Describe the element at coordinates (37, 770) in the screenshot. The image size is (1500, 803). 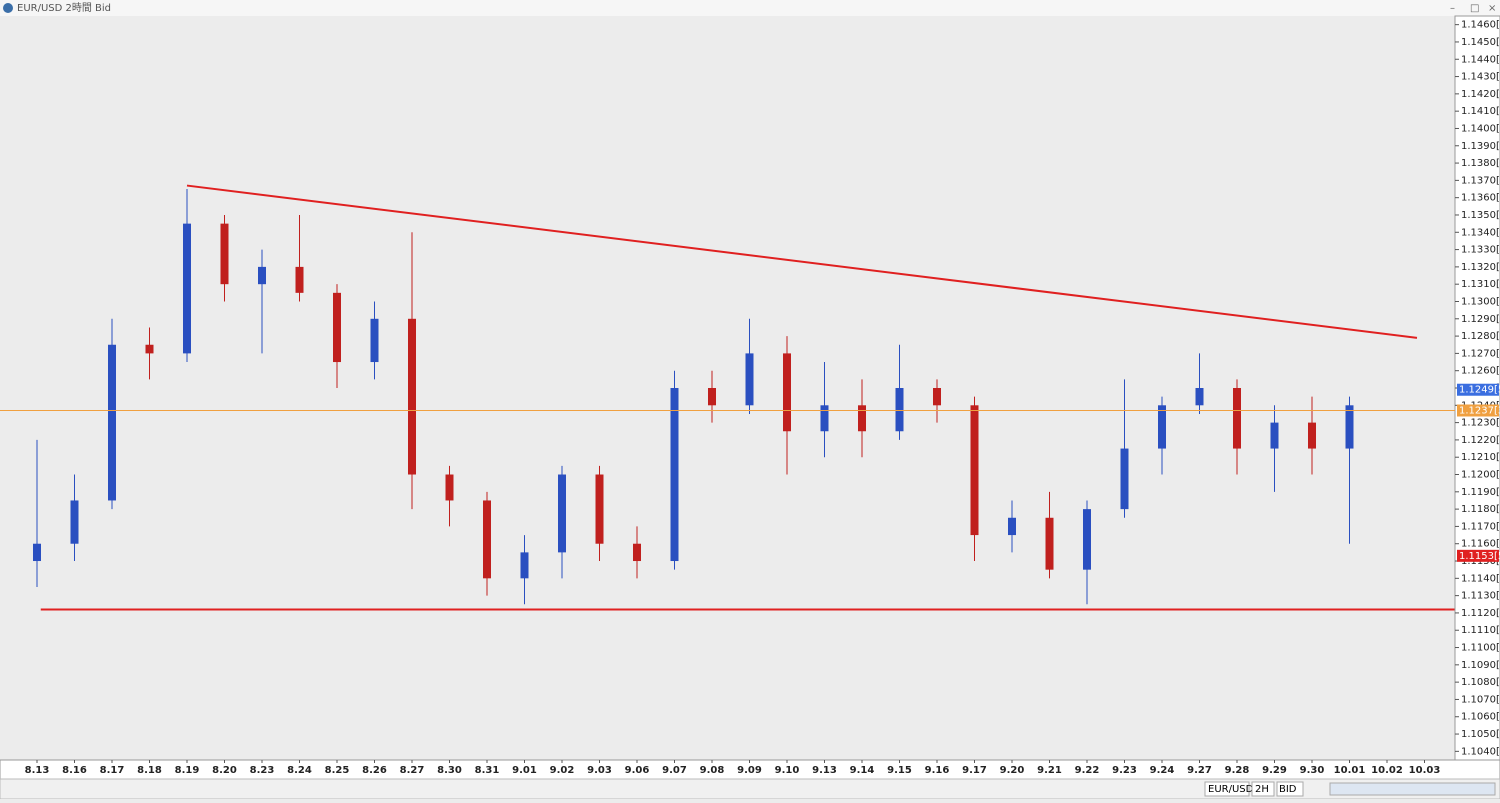
I see `x-tick-label: 8.13` at that location.